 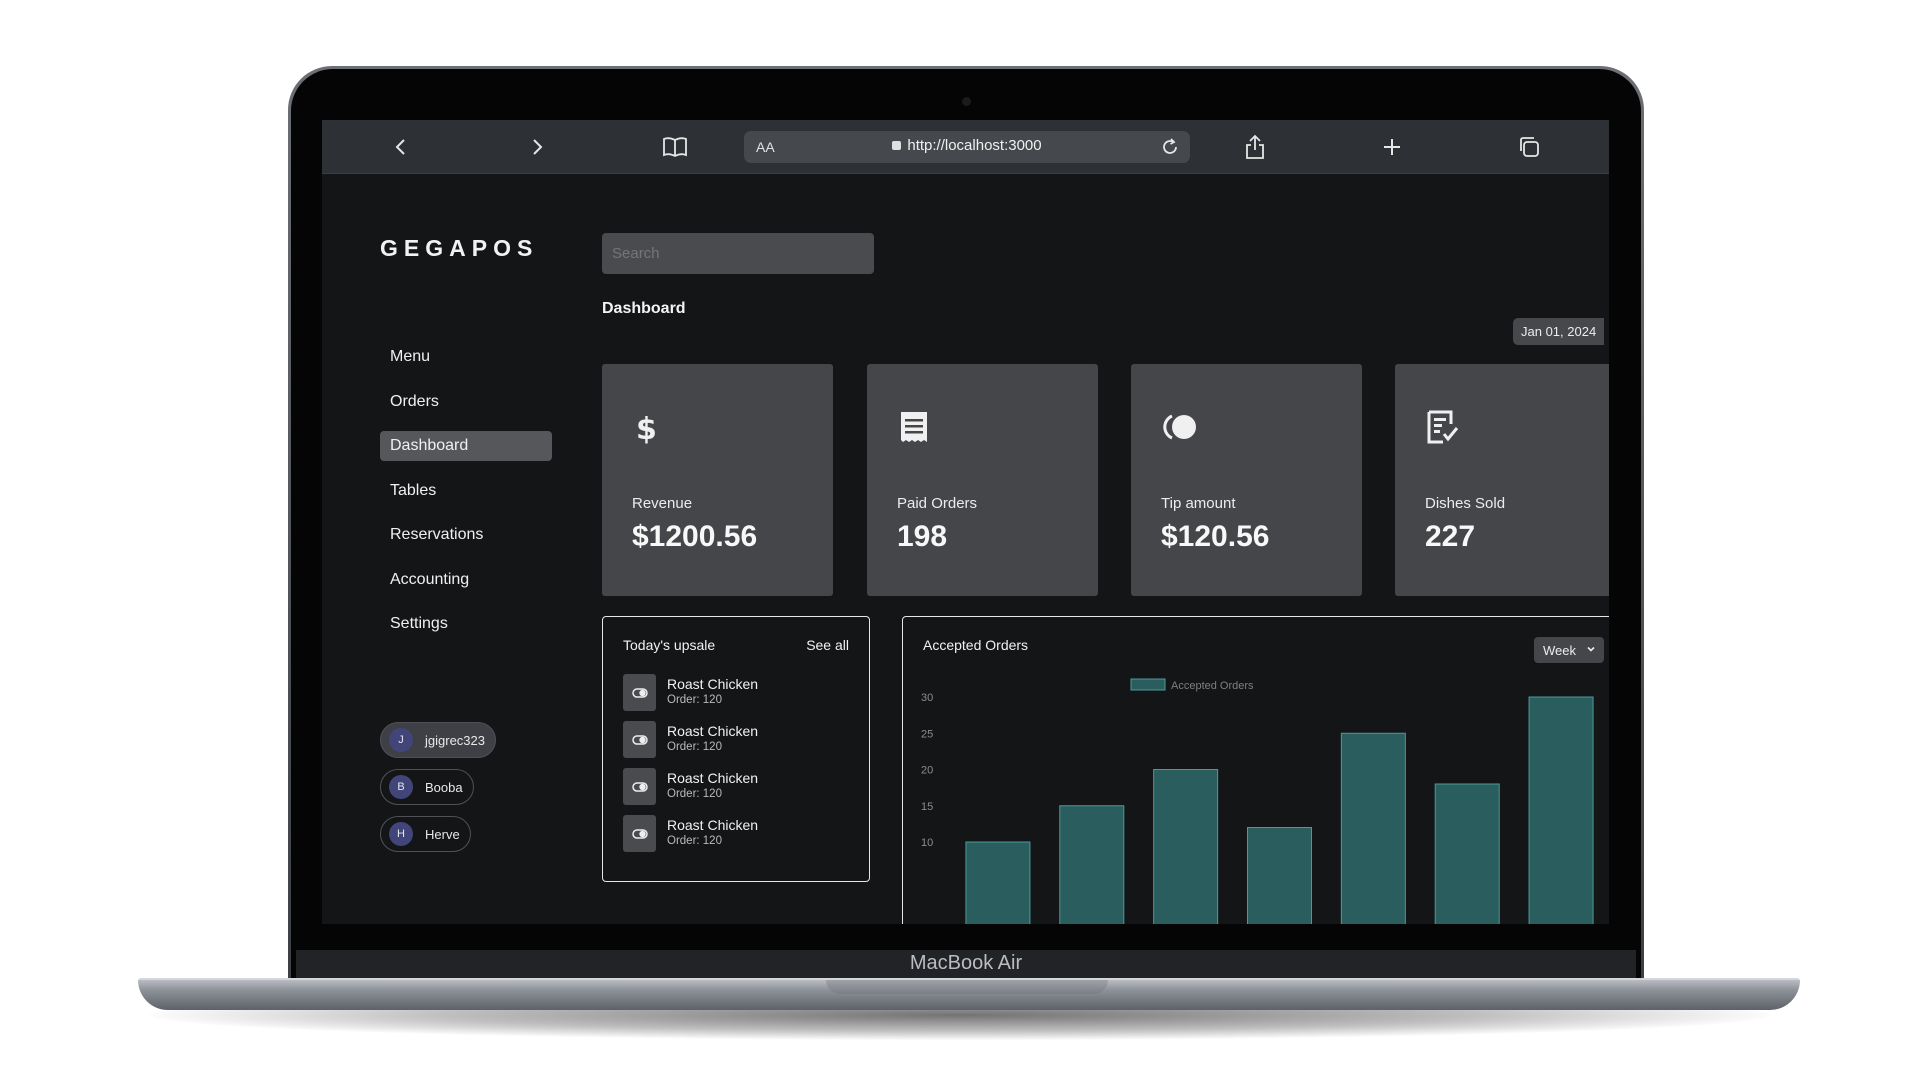 What do you see at coordinates (1465, 503) in the screenshot?
I see `stat-label: Dishes Sold` at bounding box center [1465, 503].